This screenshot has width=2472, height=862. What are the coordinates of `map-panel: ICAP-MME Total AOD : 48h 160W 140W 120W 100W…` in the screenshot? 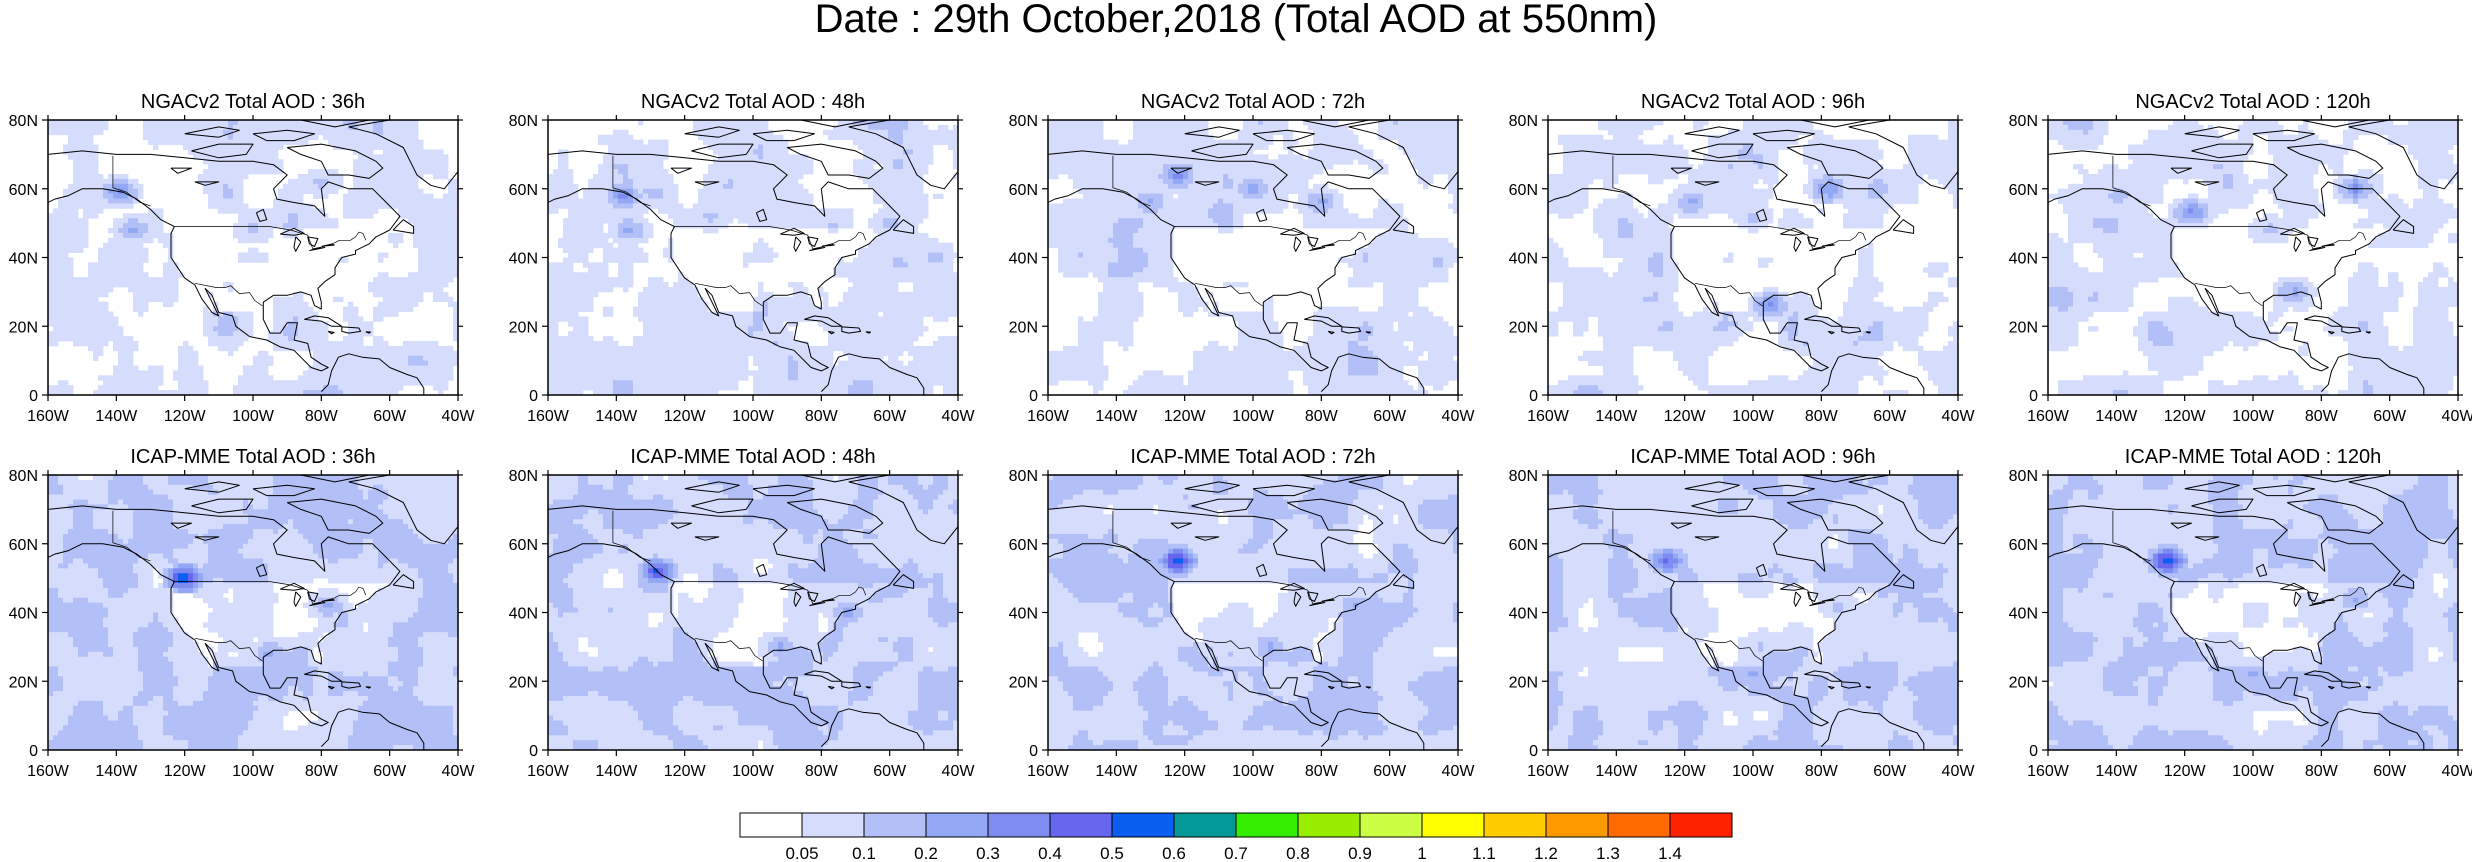 It's located at (742, 613).